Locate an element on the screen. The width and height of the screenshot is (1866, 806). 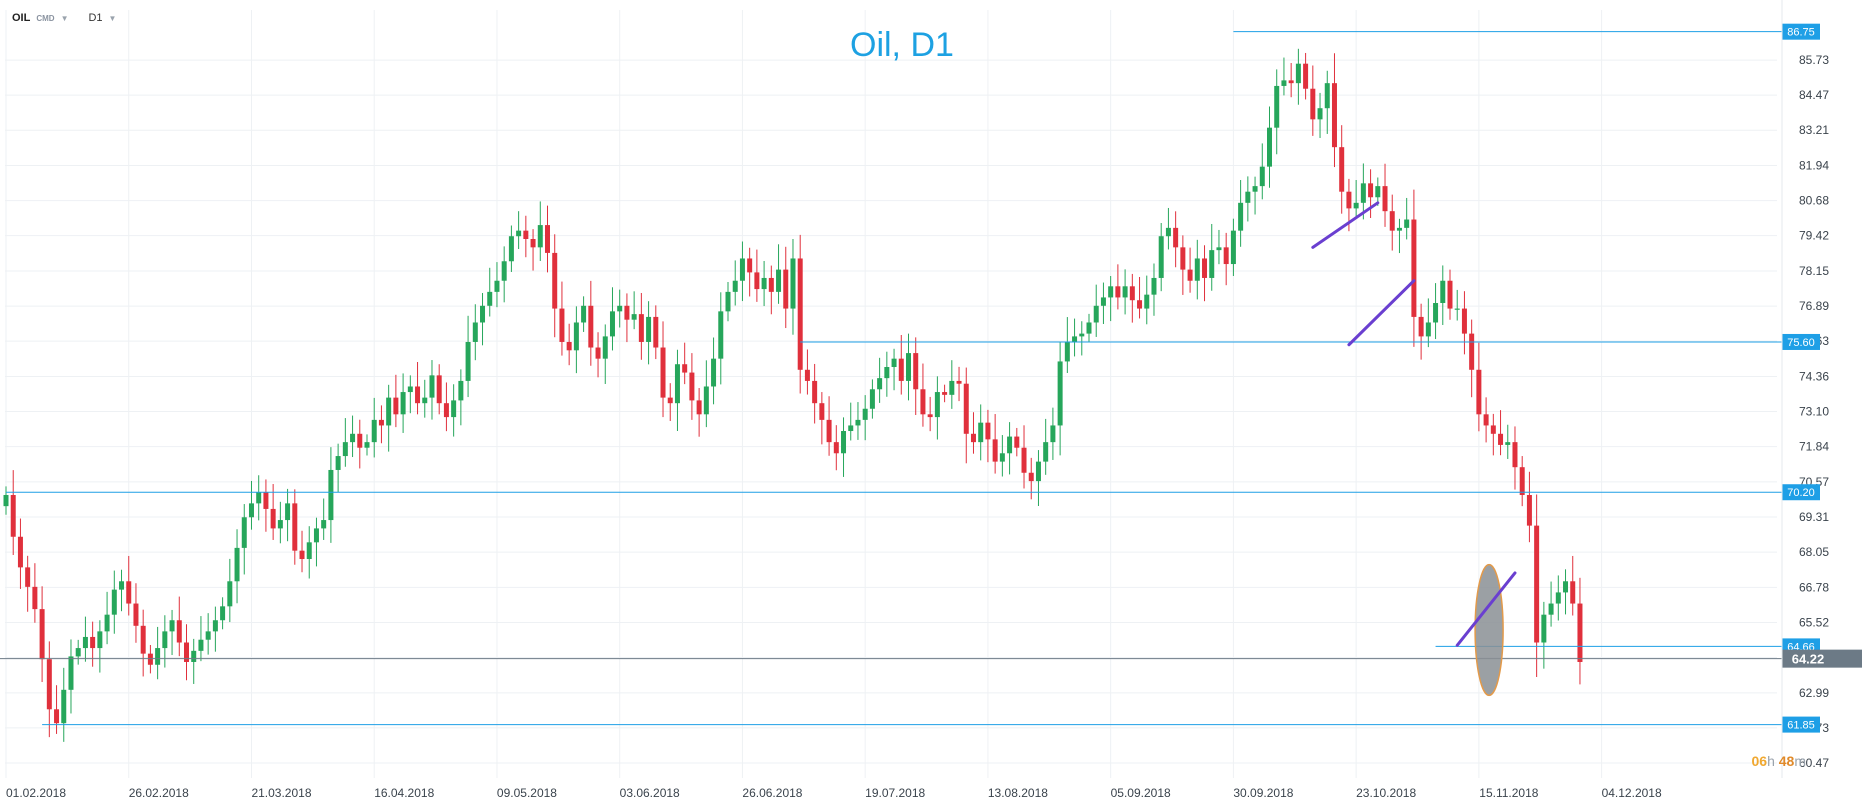
countdown-hours: 06 is located at coordinates (1759, 761).